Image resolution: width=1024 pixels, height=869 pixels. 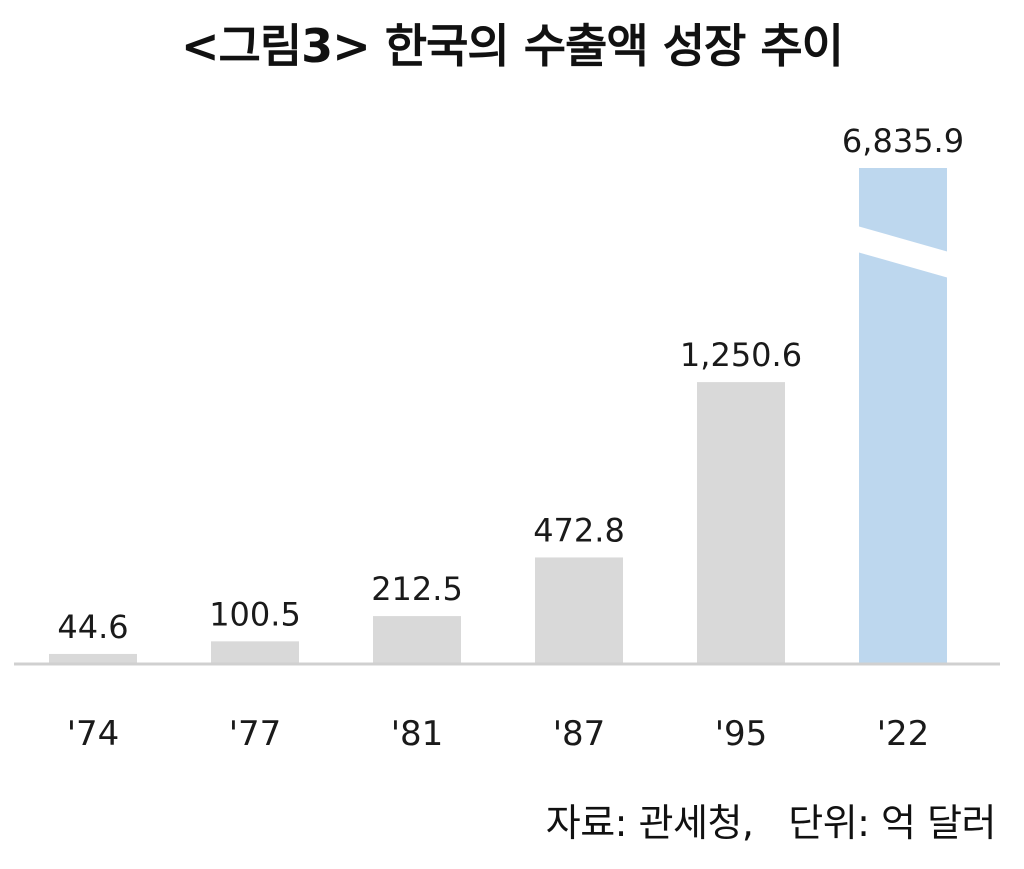 What do you see at coordinates (903, 141) in the screenshot?
I see `value-label: 6,835.9` at bounding box center [903, 141].